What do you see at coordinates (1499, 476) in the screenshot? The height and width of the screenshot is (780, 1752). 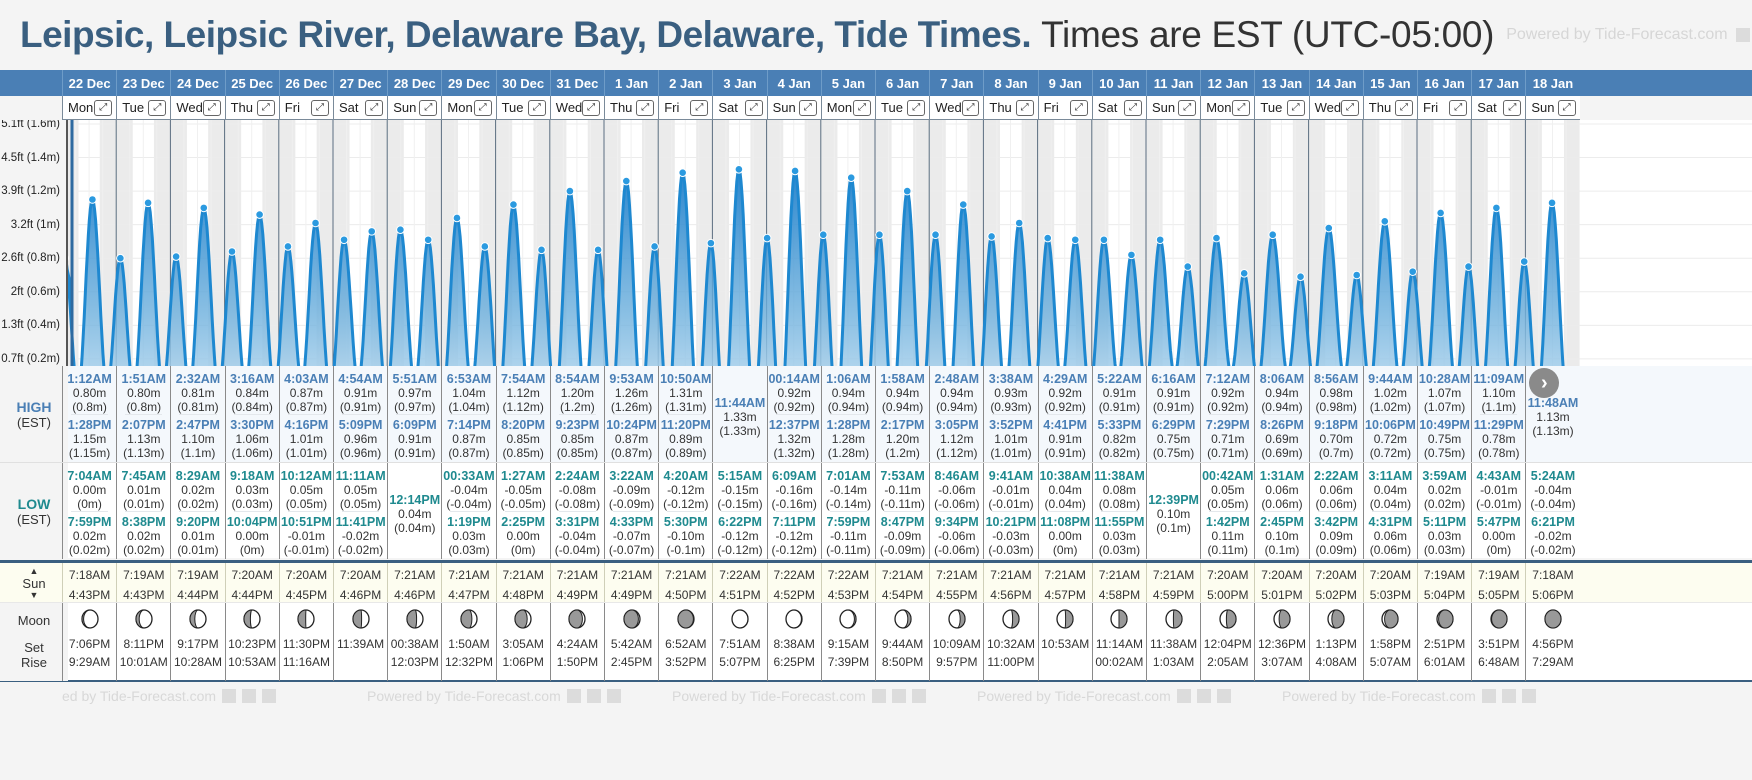 I see `tide-time: 4:43AM` at bounding box center [1499, 476].